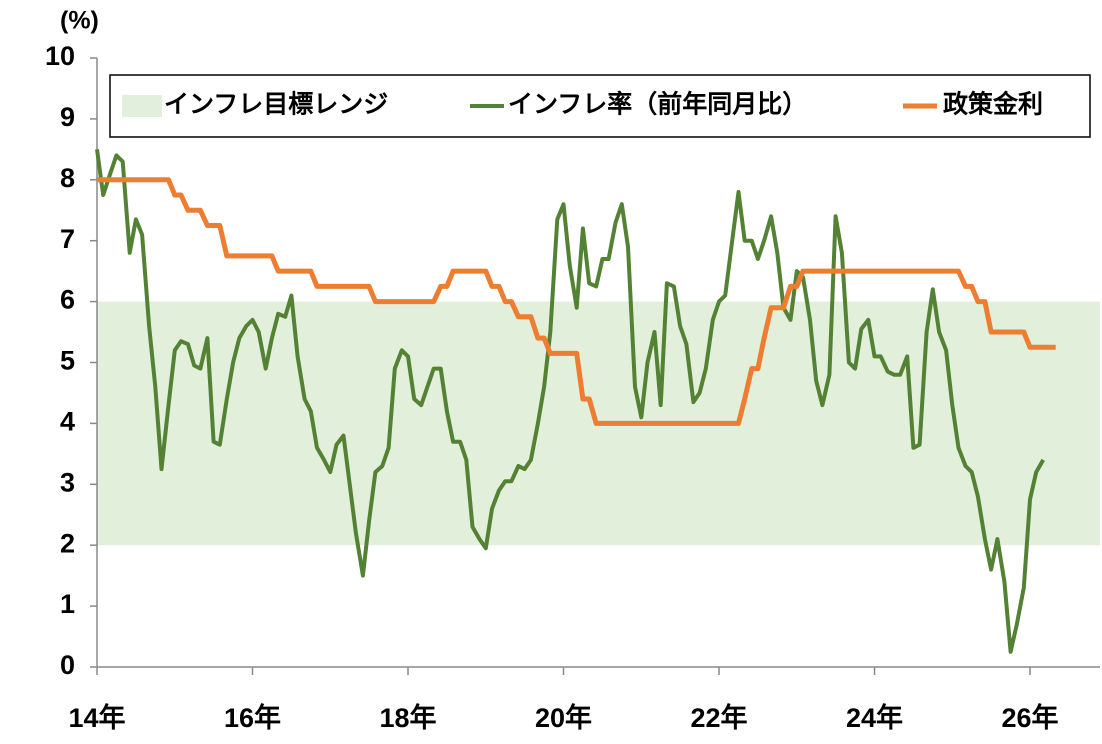  What do you see at coordinates (657, 104) in the screenshot?
I see `legend-label: インフレ率（前年同月比）` at bounding box center [657, 104].